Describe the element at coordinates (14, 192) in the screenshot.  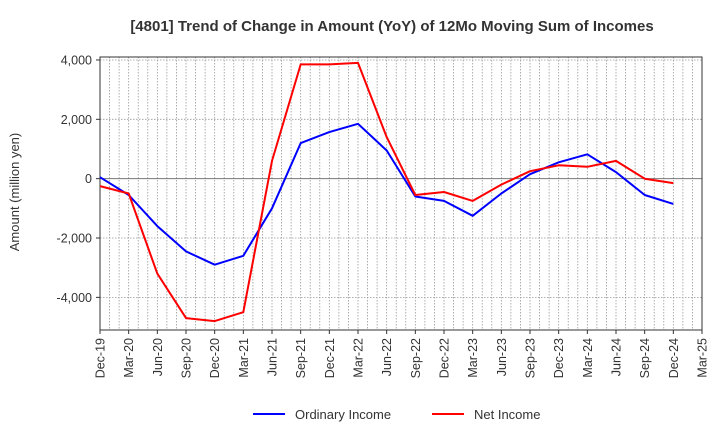
I see `y-axis-label: Amount (million yen)` at that location.